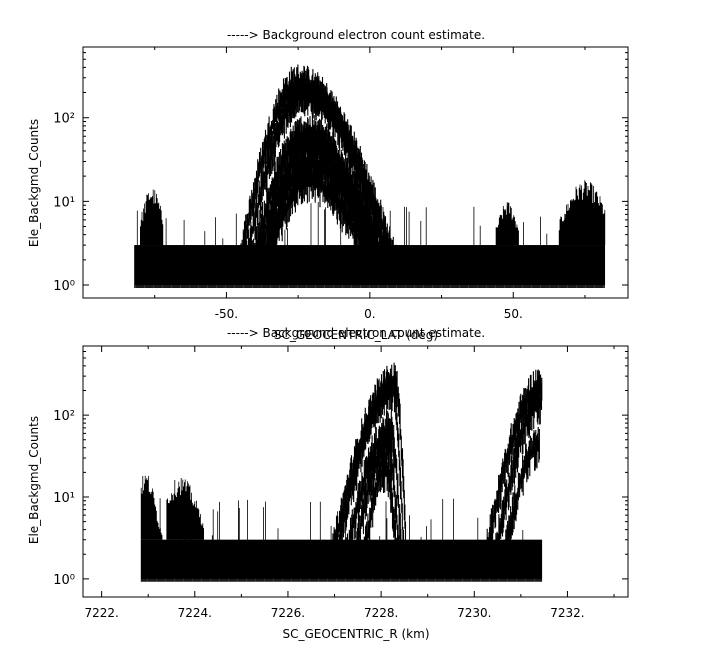  What do you see at coordinates (226, 314) in the screenshot?
I see `x-tick-label: -50.` at bounding box center [226, 314].